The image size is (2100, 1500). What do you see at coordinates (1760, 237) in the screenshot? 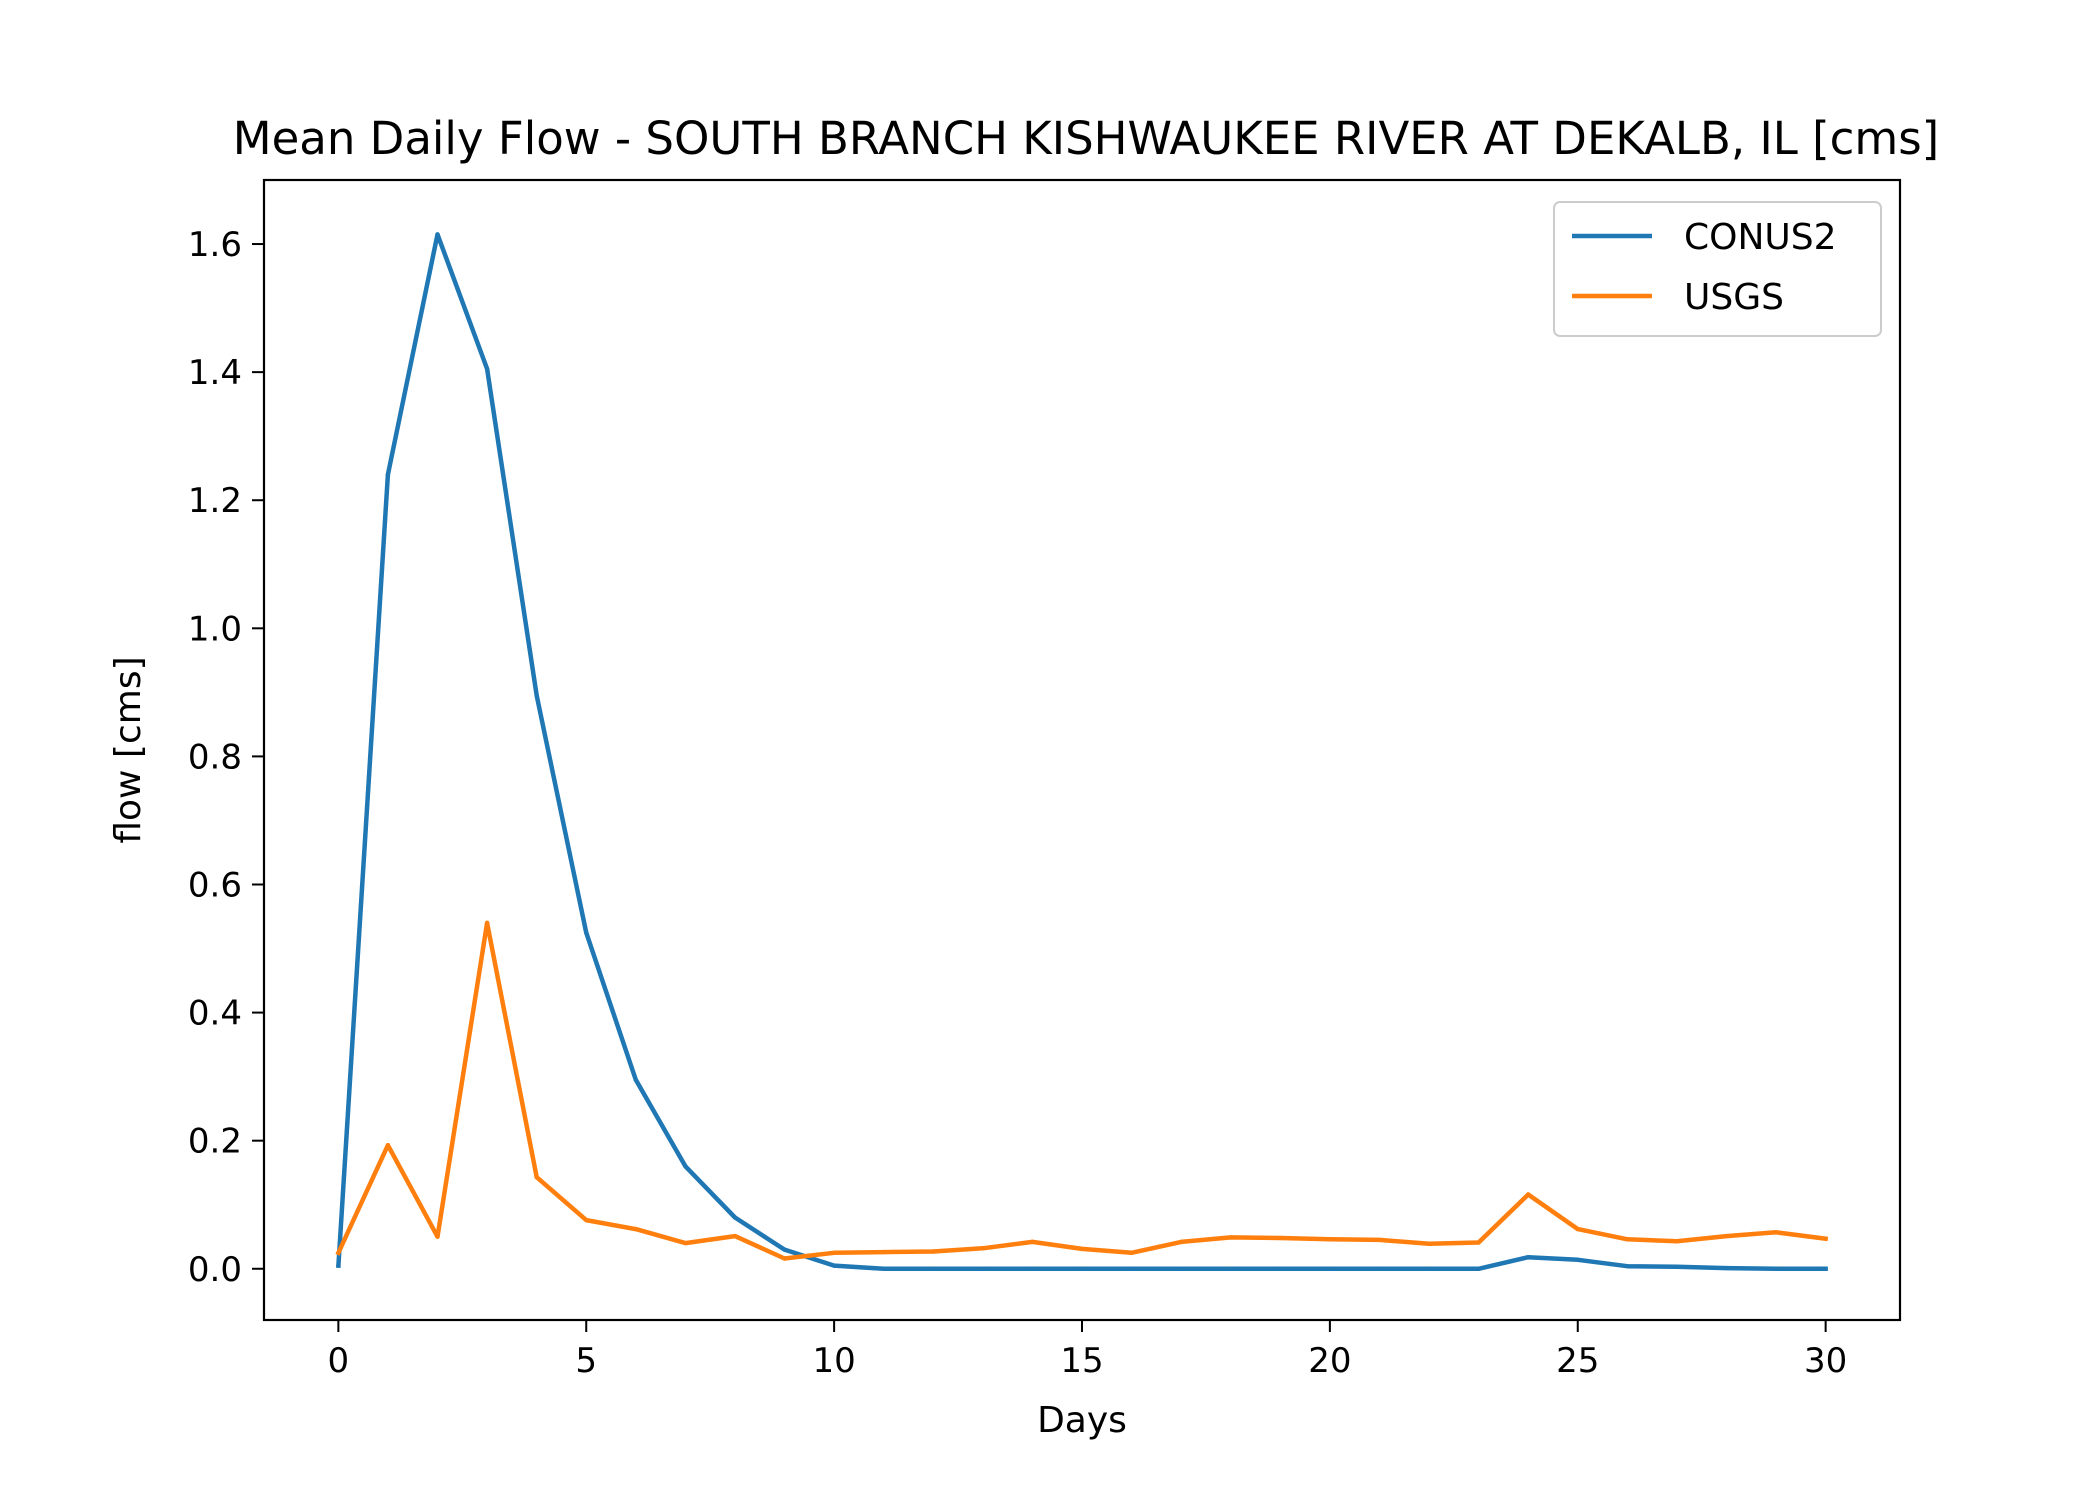
I see `legend-label-conus2: CONUS2` at bounding box center [1760, 237].